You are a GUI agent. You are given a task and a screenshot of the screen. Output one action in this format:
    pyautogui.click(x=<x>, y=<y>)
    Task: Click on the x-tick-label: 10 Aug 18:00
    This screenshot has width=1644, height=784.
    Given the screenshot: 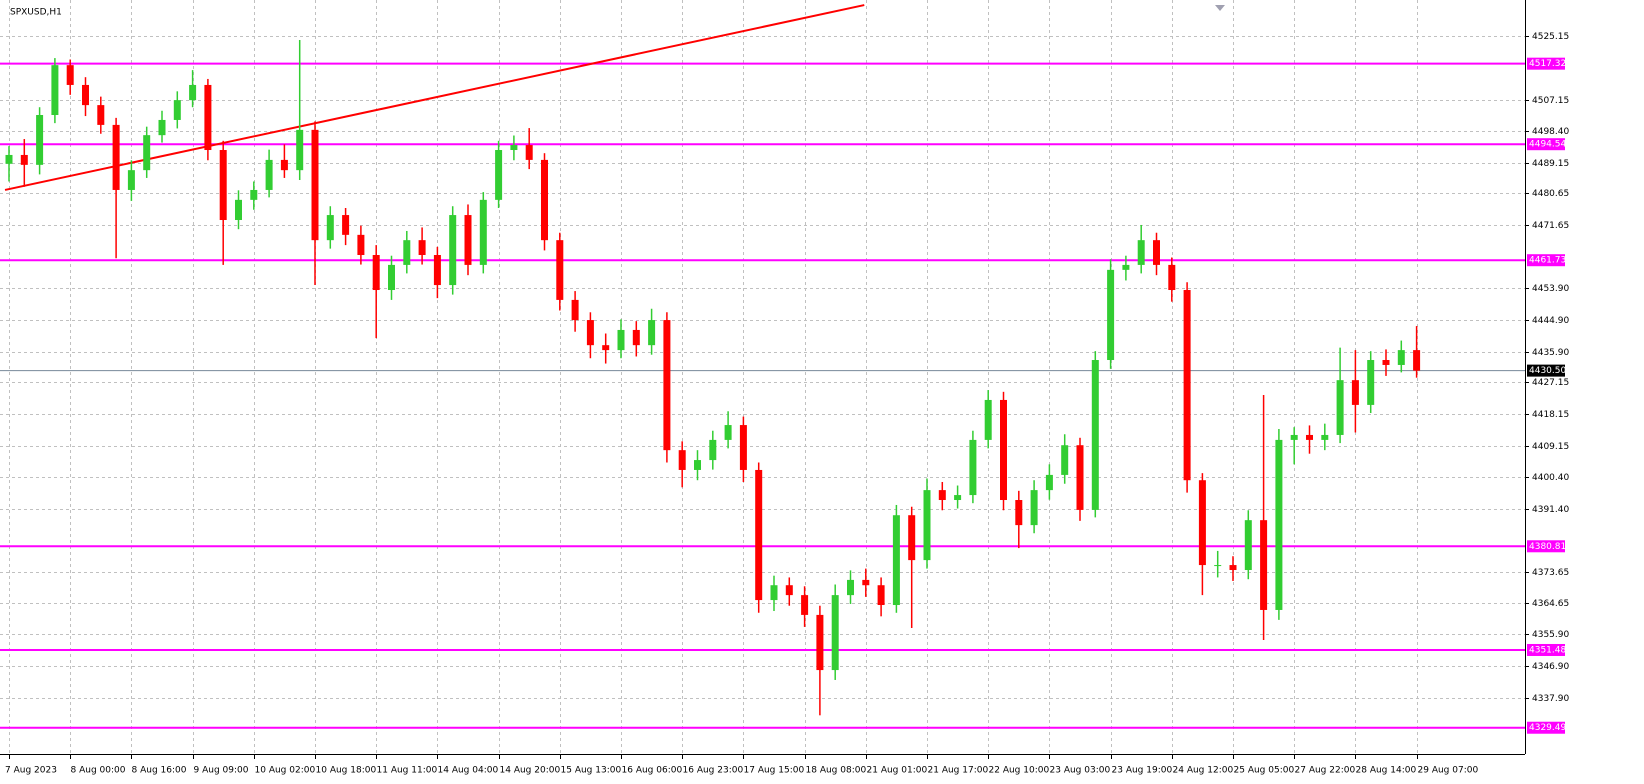 What is the action you would take?
    pyautogui.click(x=346, y=771)
    